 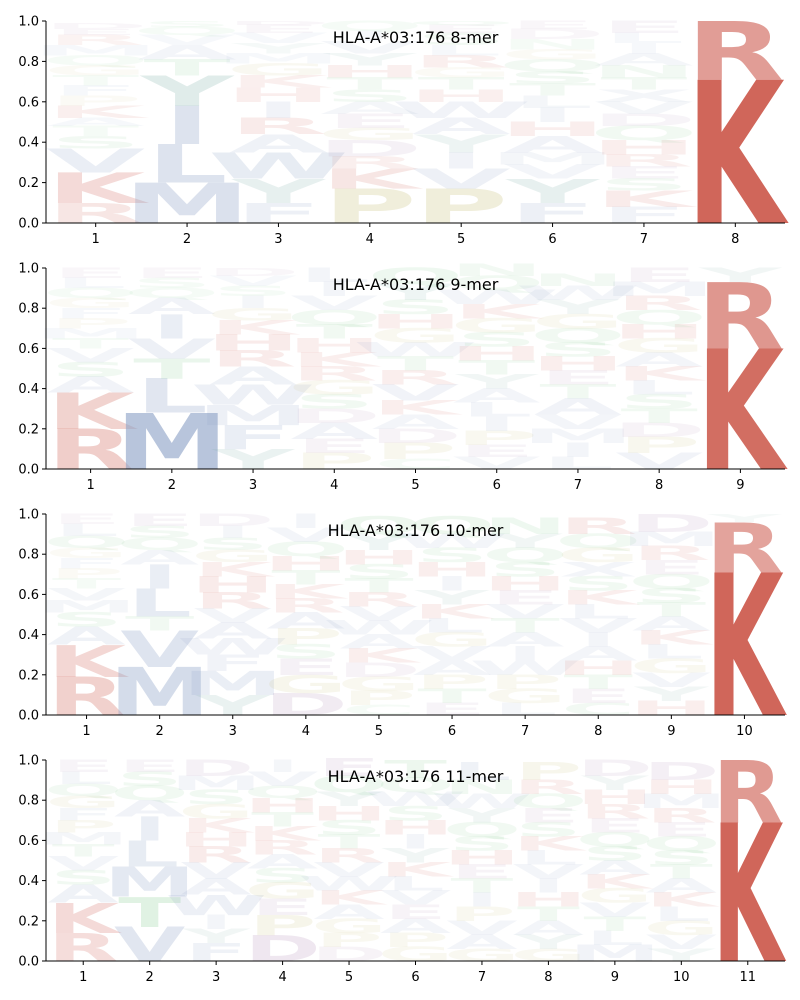 I want to click on logo-letter-4-6-8: Y, so click(x=415, y=856).